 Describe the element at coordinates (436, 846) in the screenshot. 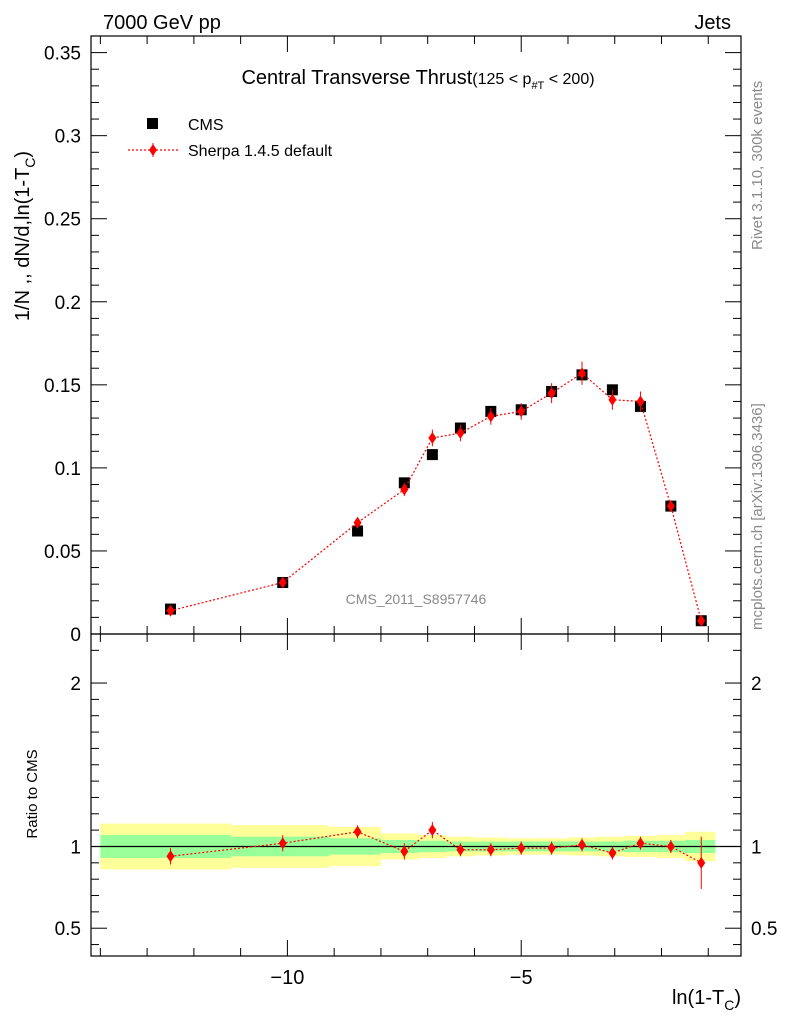

I see `ratio-line` at that location.